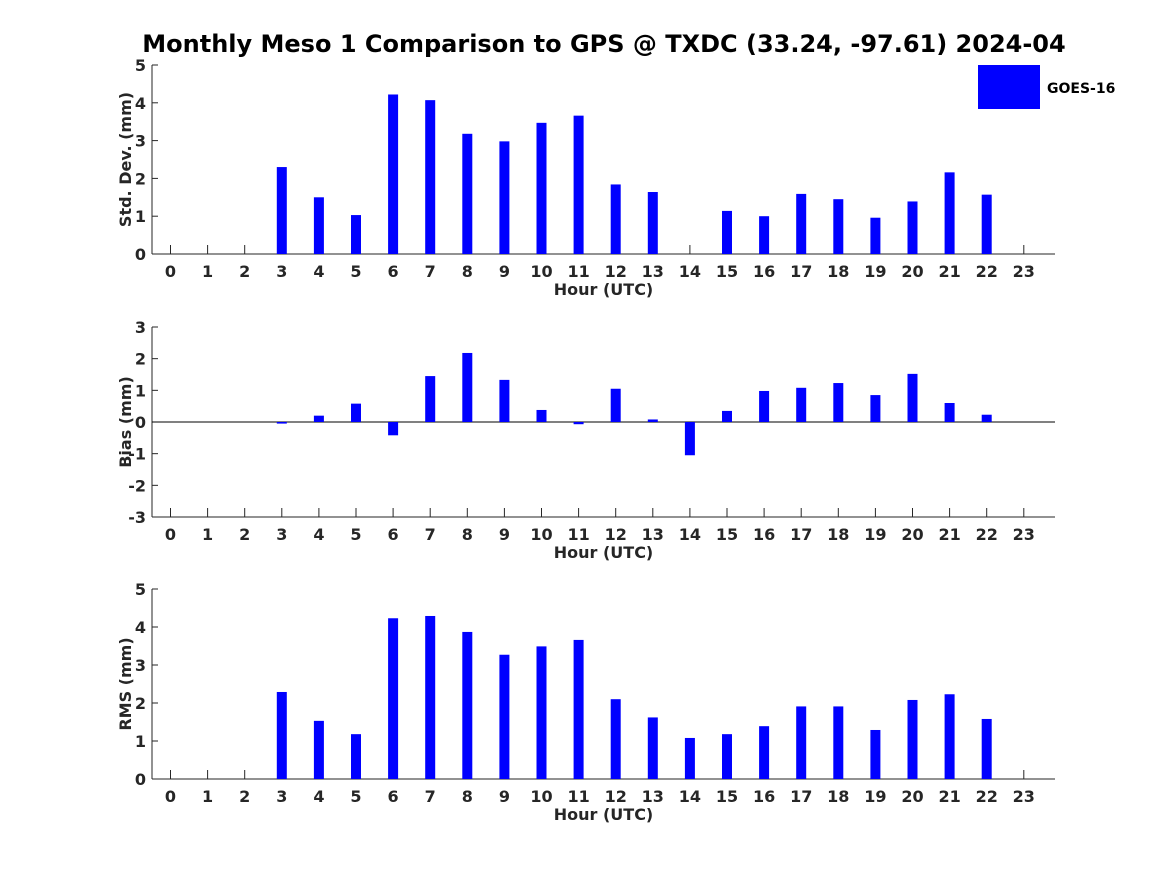  I want to click on x-tick-label: 6, so click(393, 271).